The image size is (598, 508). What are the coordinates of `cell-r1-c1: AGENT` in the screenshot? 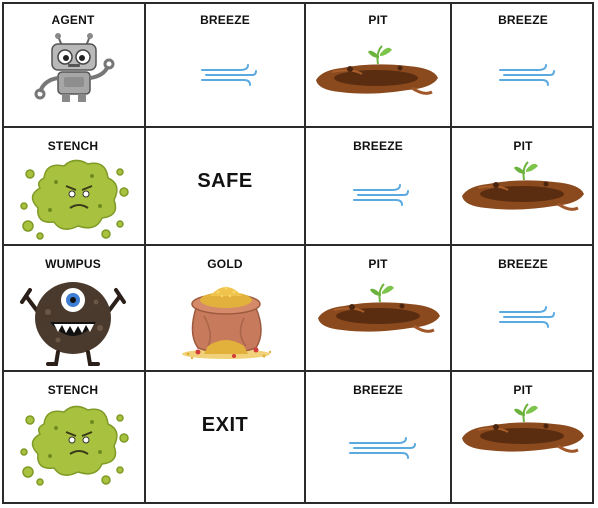 It's located at (73, 64).